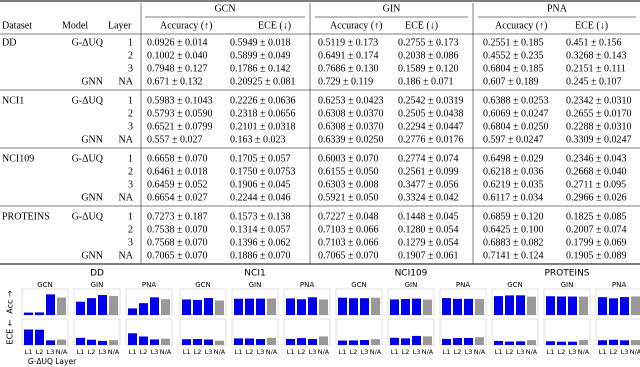 The height and width of the screenshot is (367, 640). I want to click on panel-title: GCN, so click(45, 285).